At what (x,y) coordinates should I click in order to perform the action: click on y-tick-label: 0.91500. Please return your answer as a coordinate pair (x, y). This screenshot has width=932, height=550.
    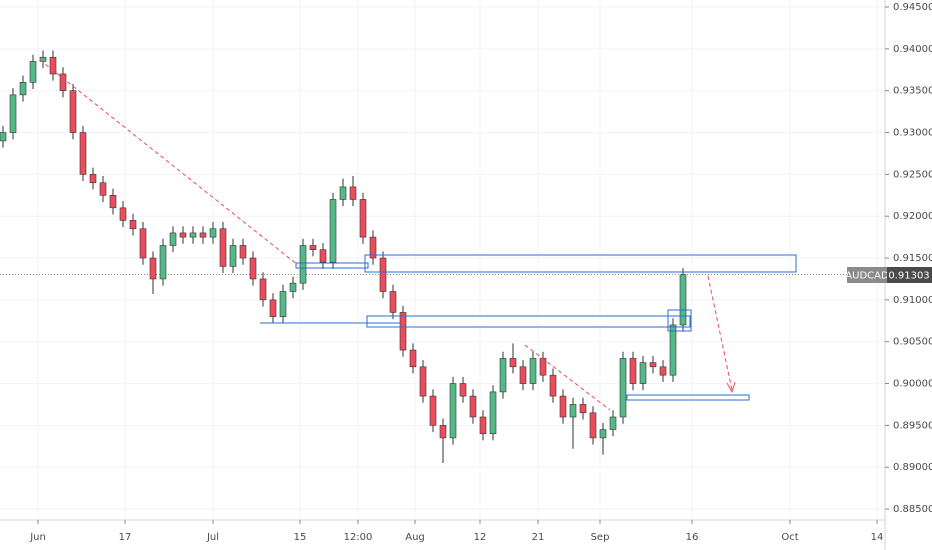
    Looking at the image, I should click on (912, 258).